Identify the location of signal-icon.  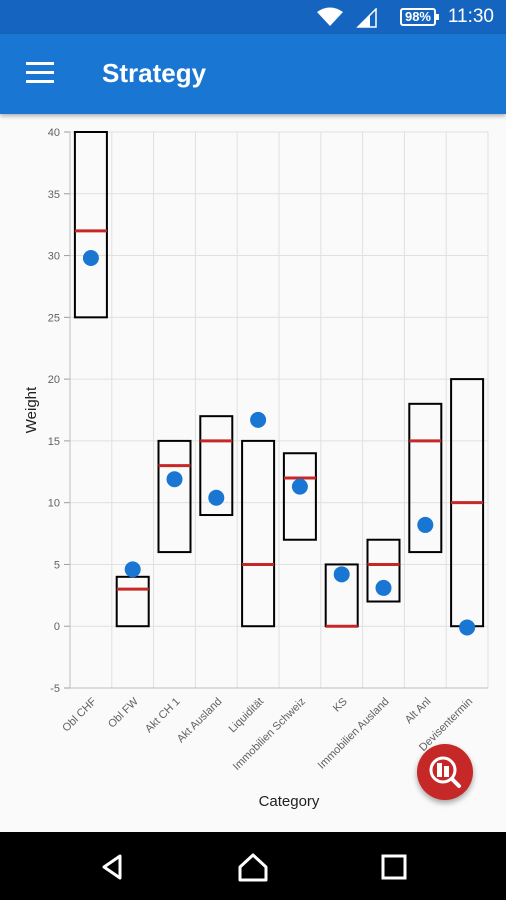
(366, 18).